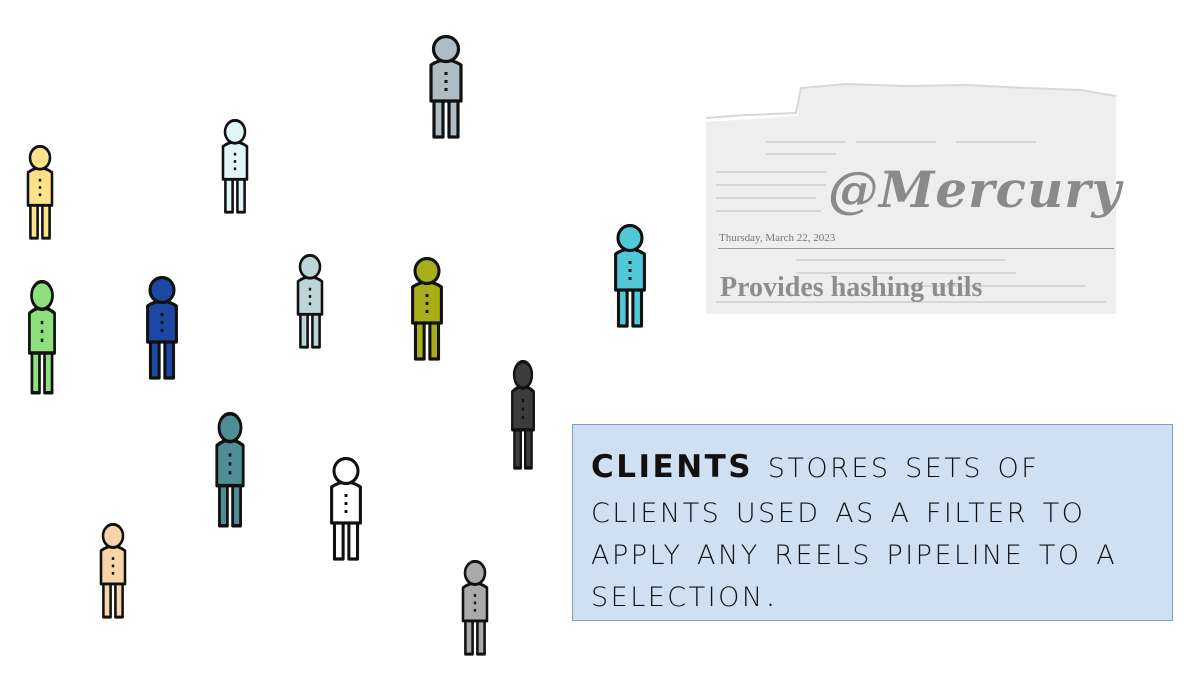 The width and height of the screenshot is (1200, 676). Describe the element at coordinates (777, 238) in the screenshot. I see `newspaper-date: Thursday, March 22, 2023` at that location.